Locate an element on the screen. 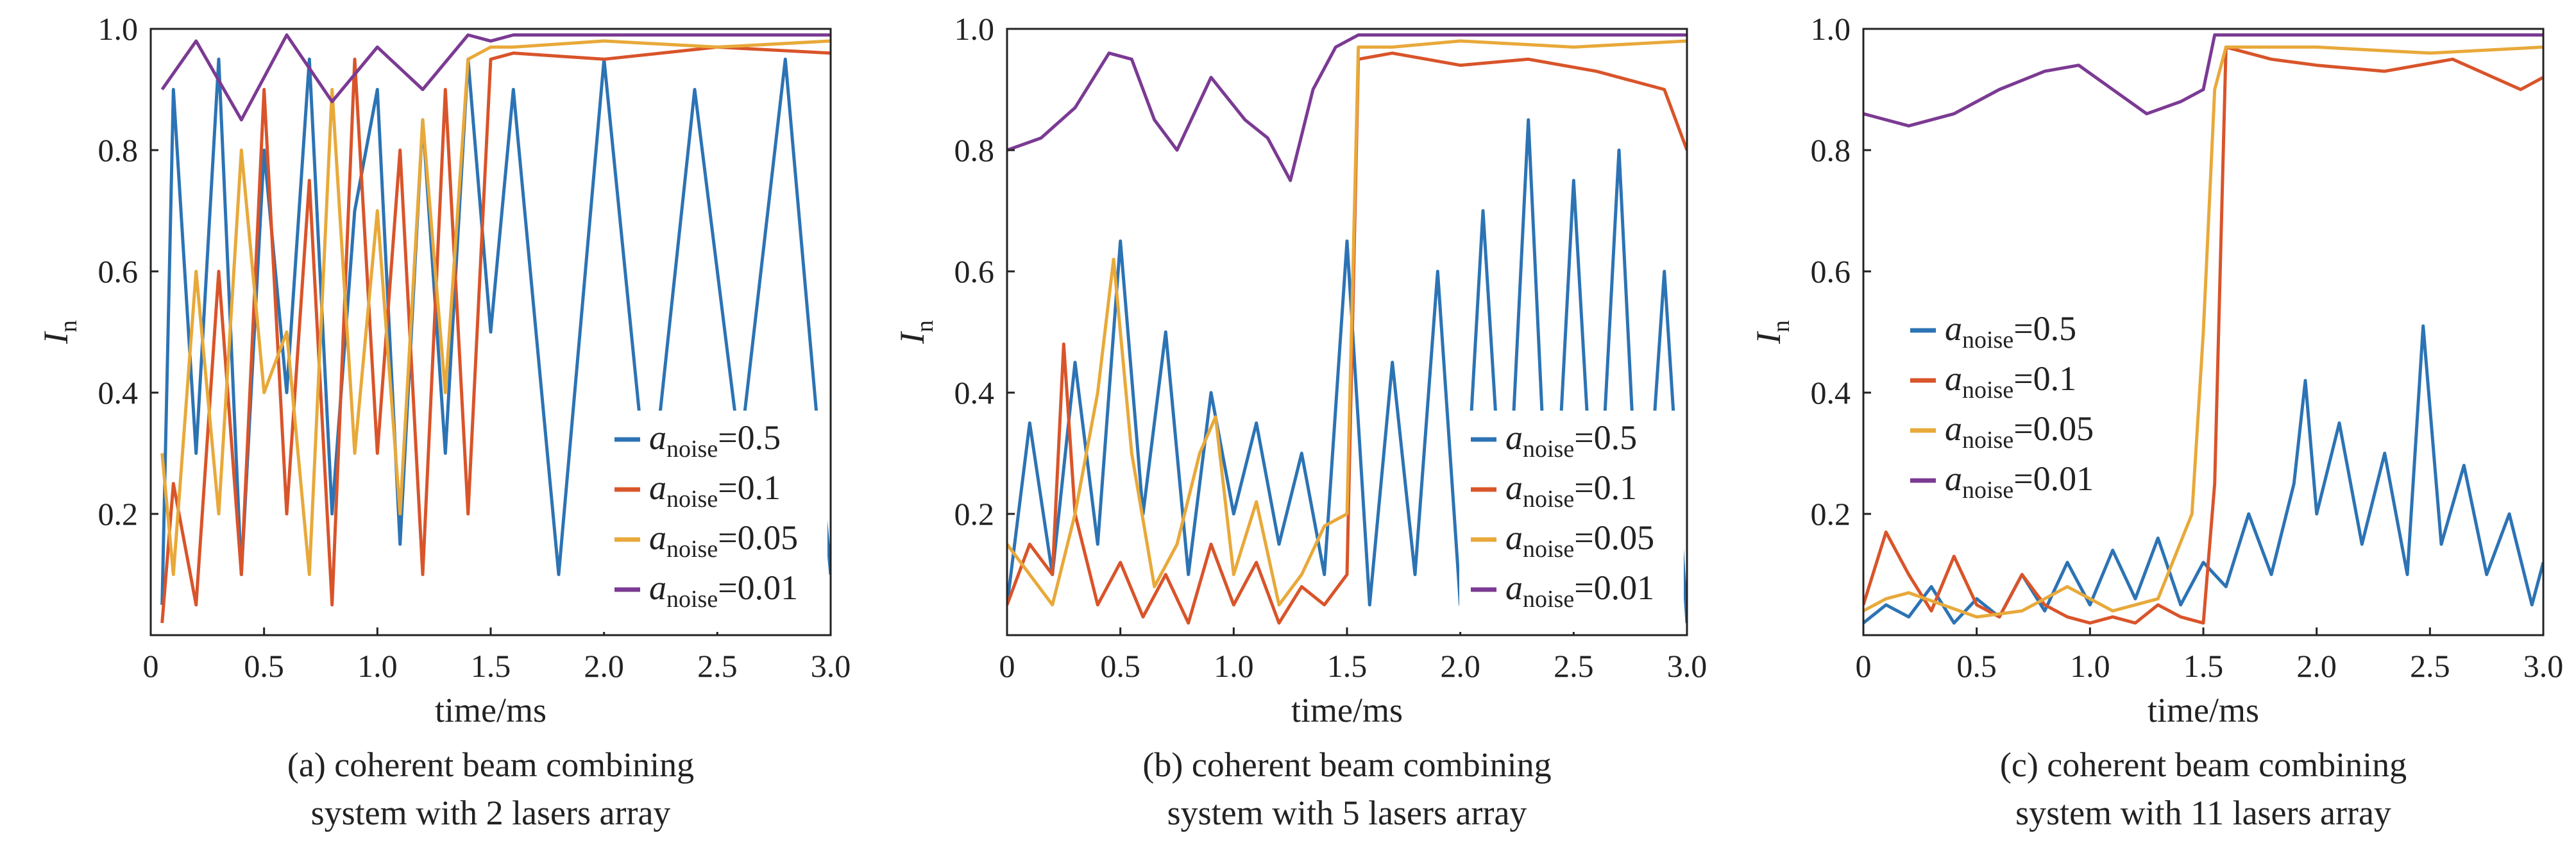 The image size is (2576, 852). legend-name-value: =0.05 is located at coordinates (2053, 428).